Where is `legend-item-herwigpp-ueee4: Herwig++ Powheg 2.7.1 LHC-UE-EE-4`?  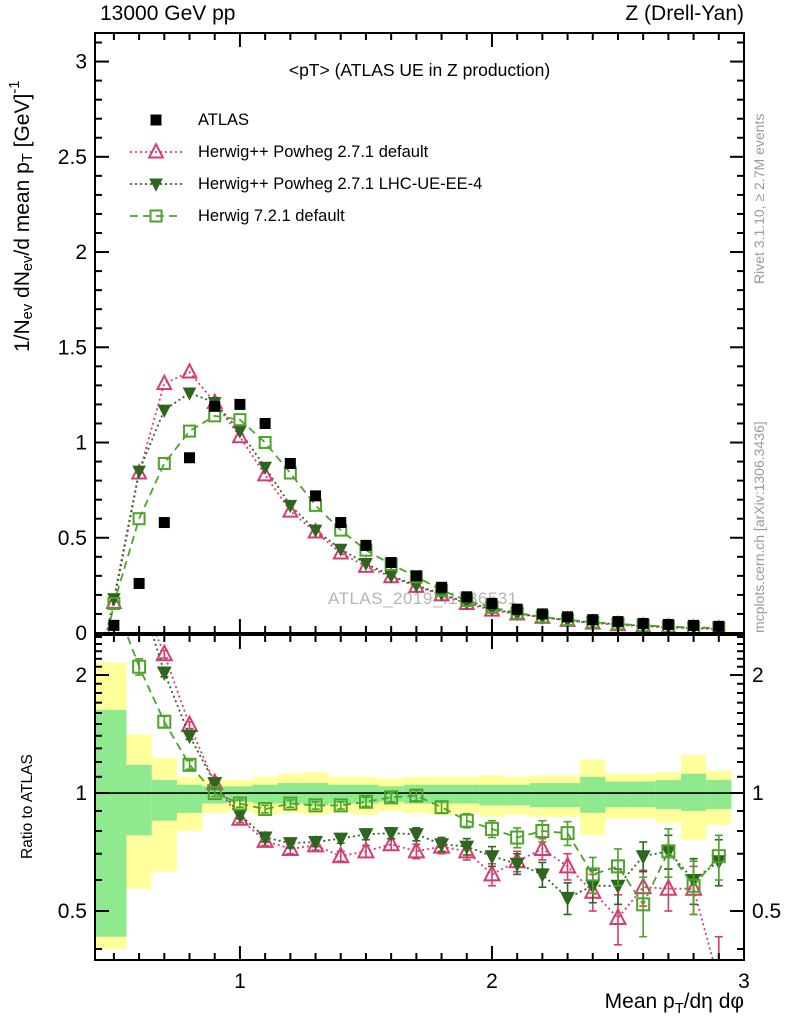 legend-item-herwigpp-ueee4: Herwig++ Powheg 2.7.1 LHC-UE-EE-4 is located at coordinates (305, 184).